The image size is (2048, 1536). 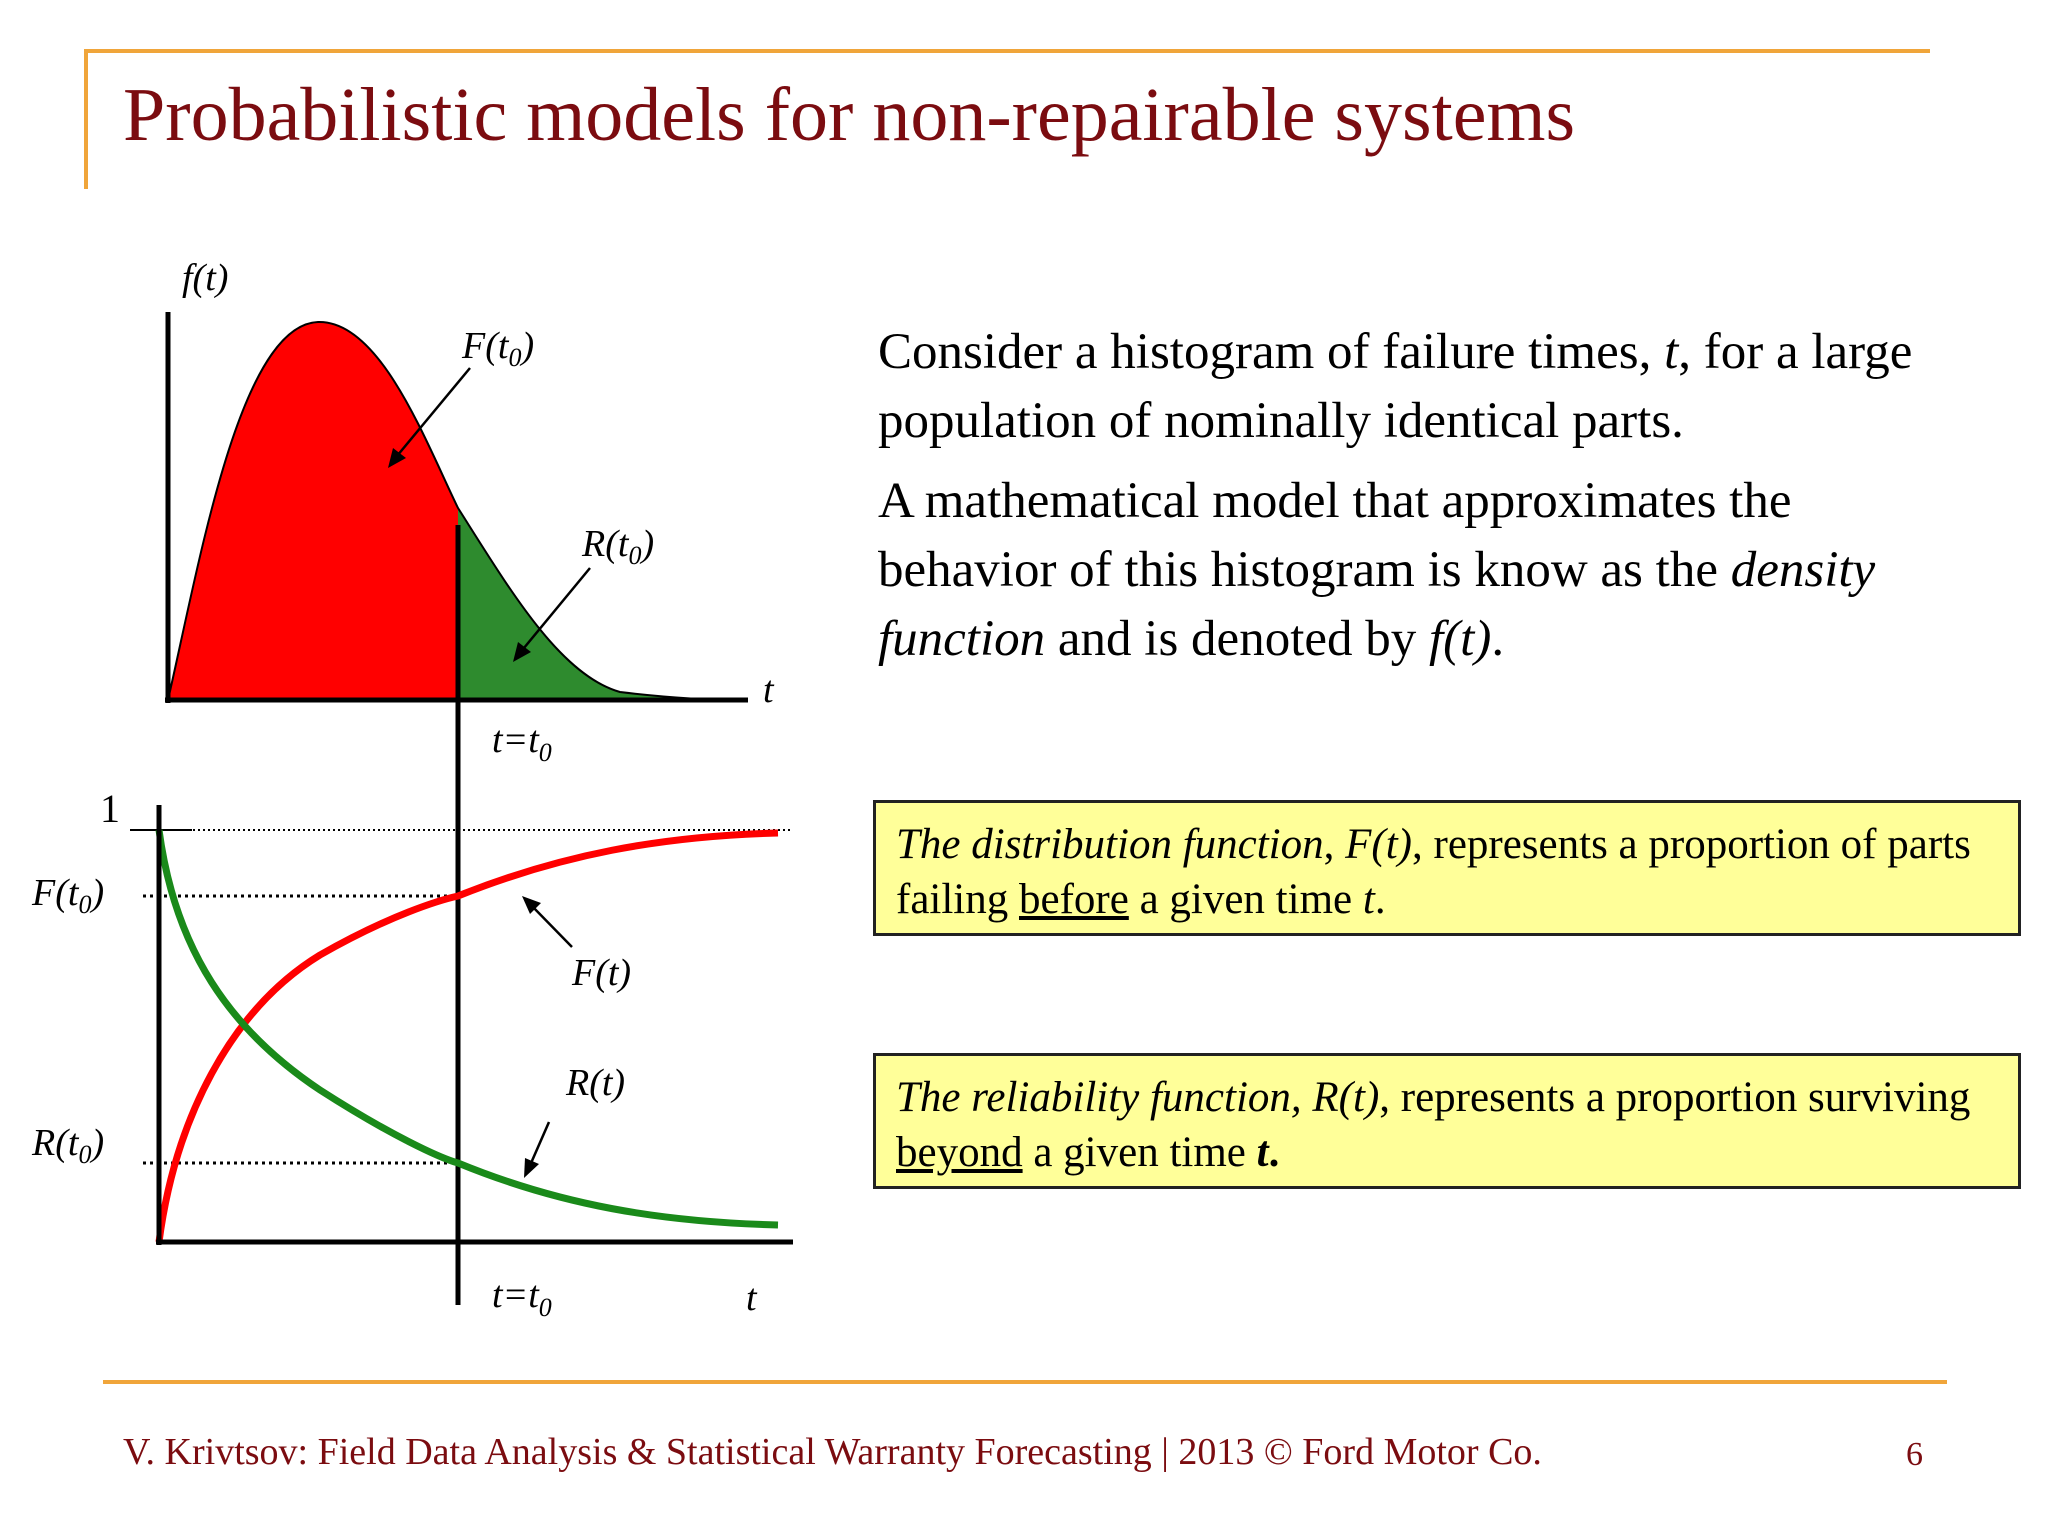 What do you see at coordinates (1007, 51) in the screenshot?
I see `top-rule` at bounding box center [1007, 51].